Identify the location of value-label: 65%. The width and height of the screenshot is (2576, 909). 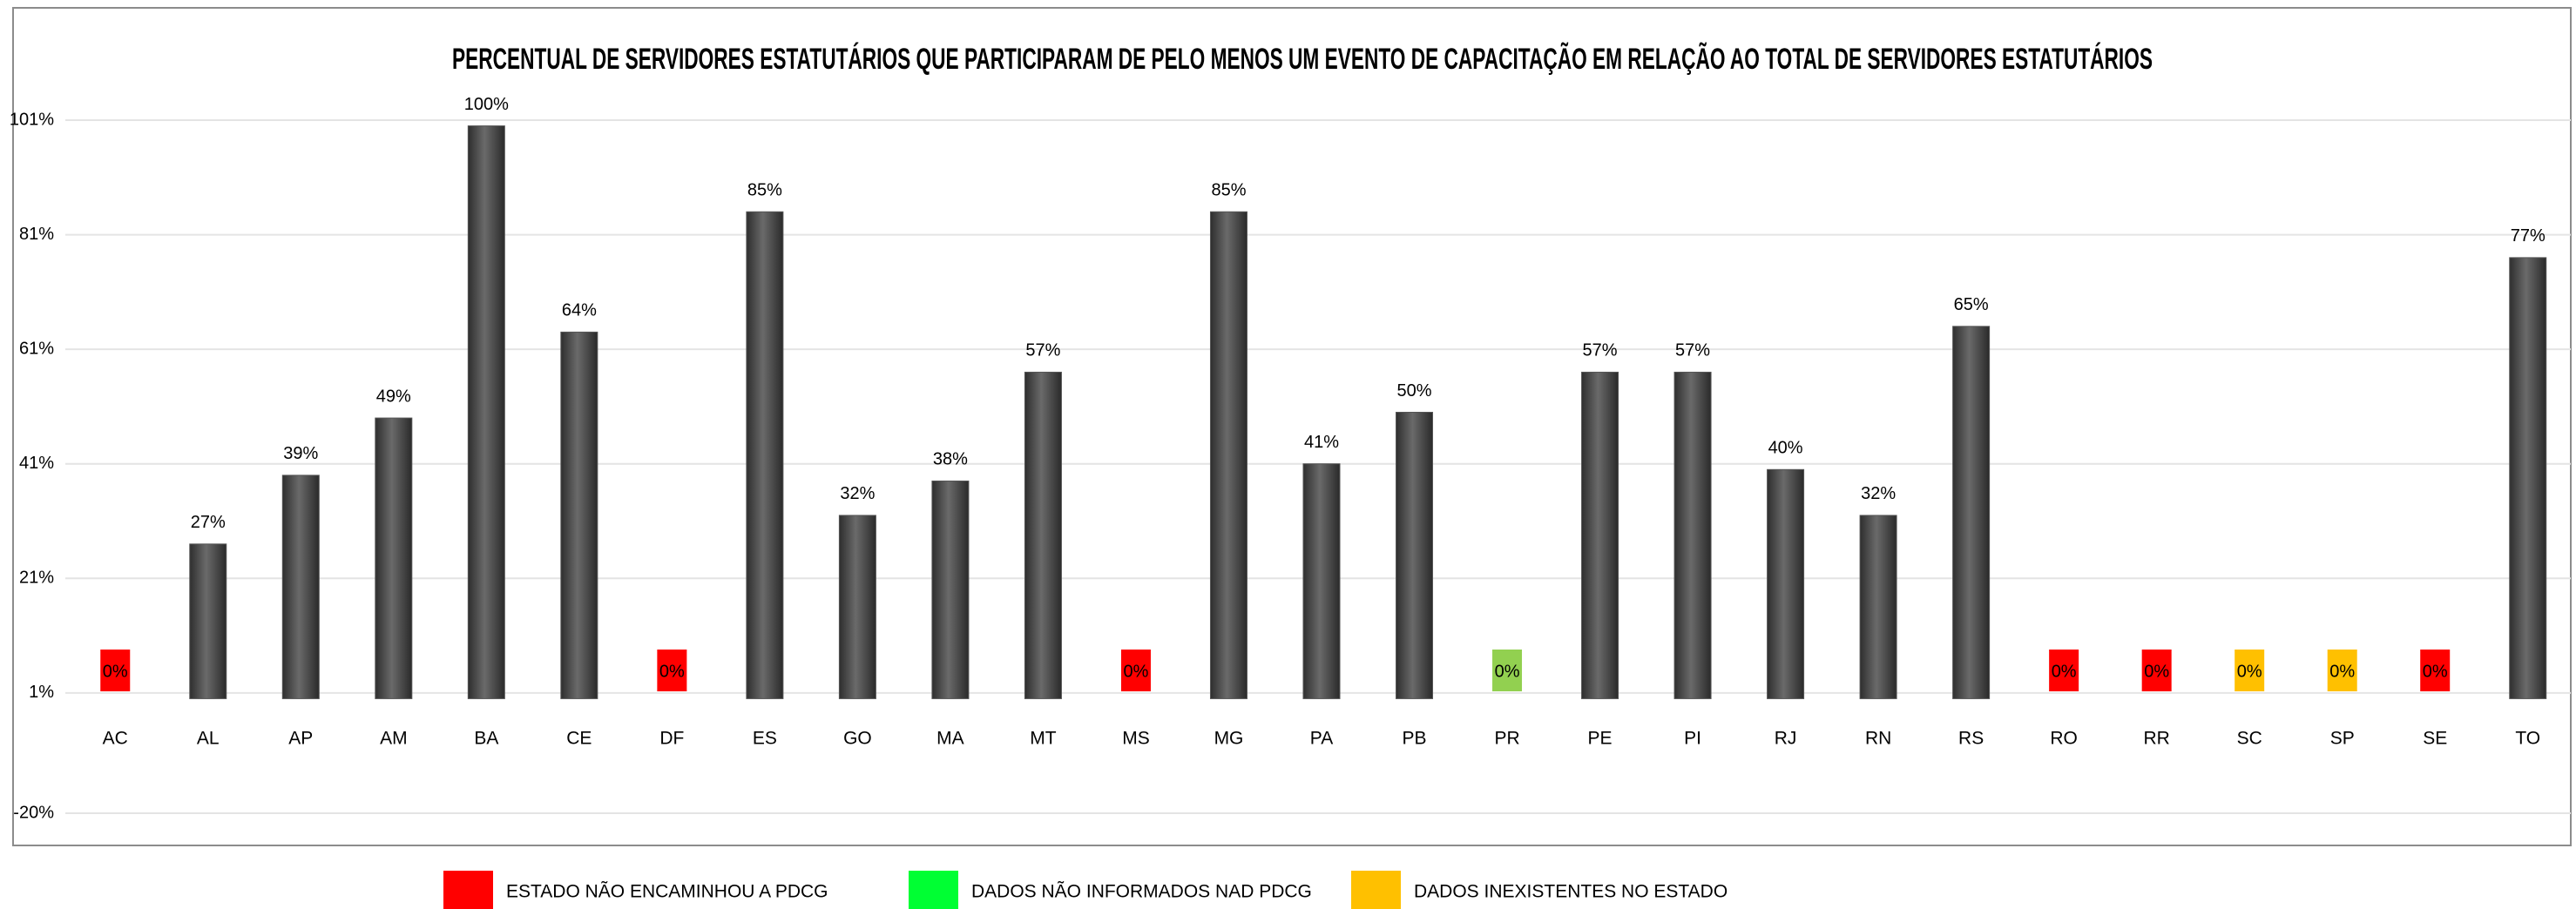
(1971, 304).